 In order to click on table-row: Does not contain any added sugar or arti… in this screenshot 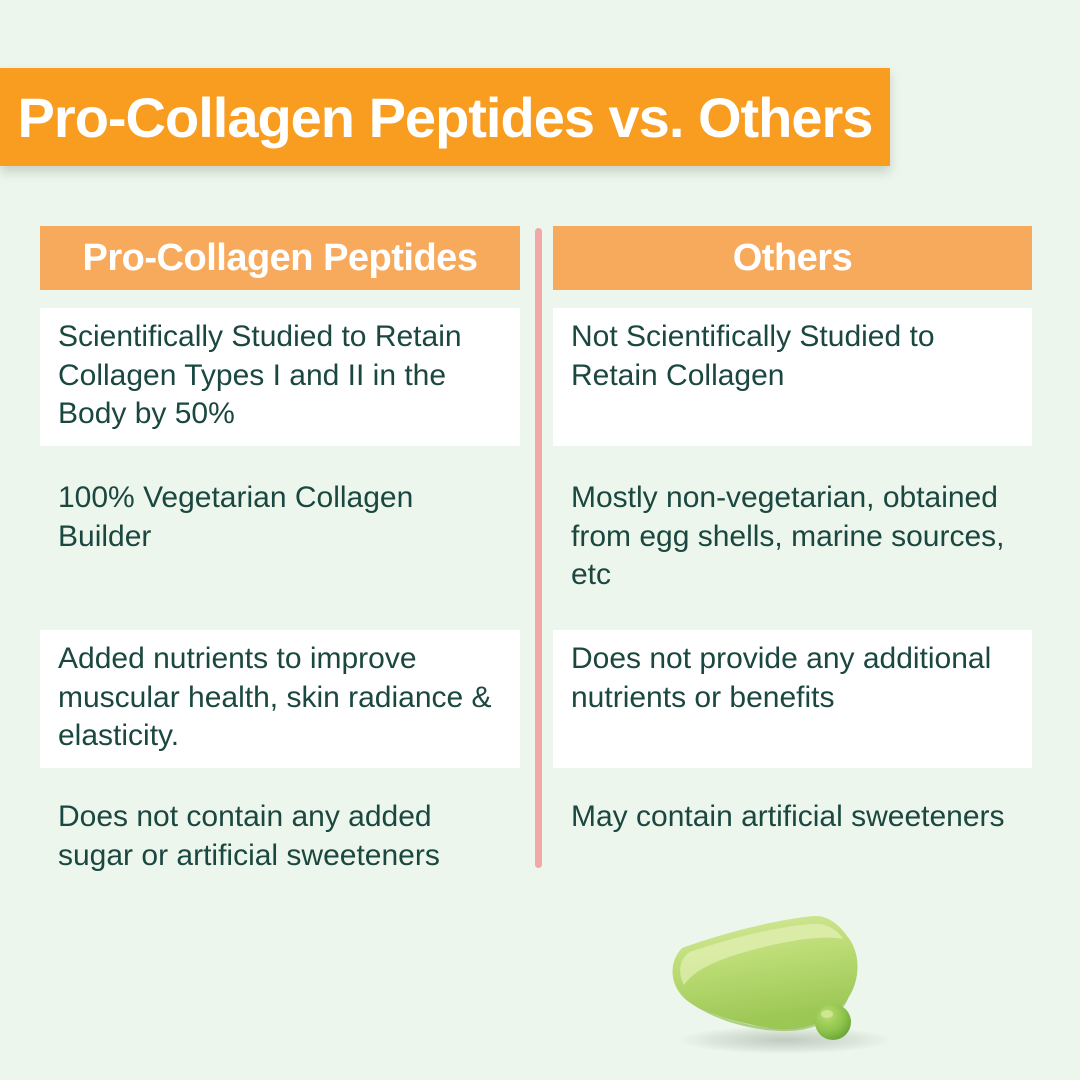, I will do `click(536, 837)`.